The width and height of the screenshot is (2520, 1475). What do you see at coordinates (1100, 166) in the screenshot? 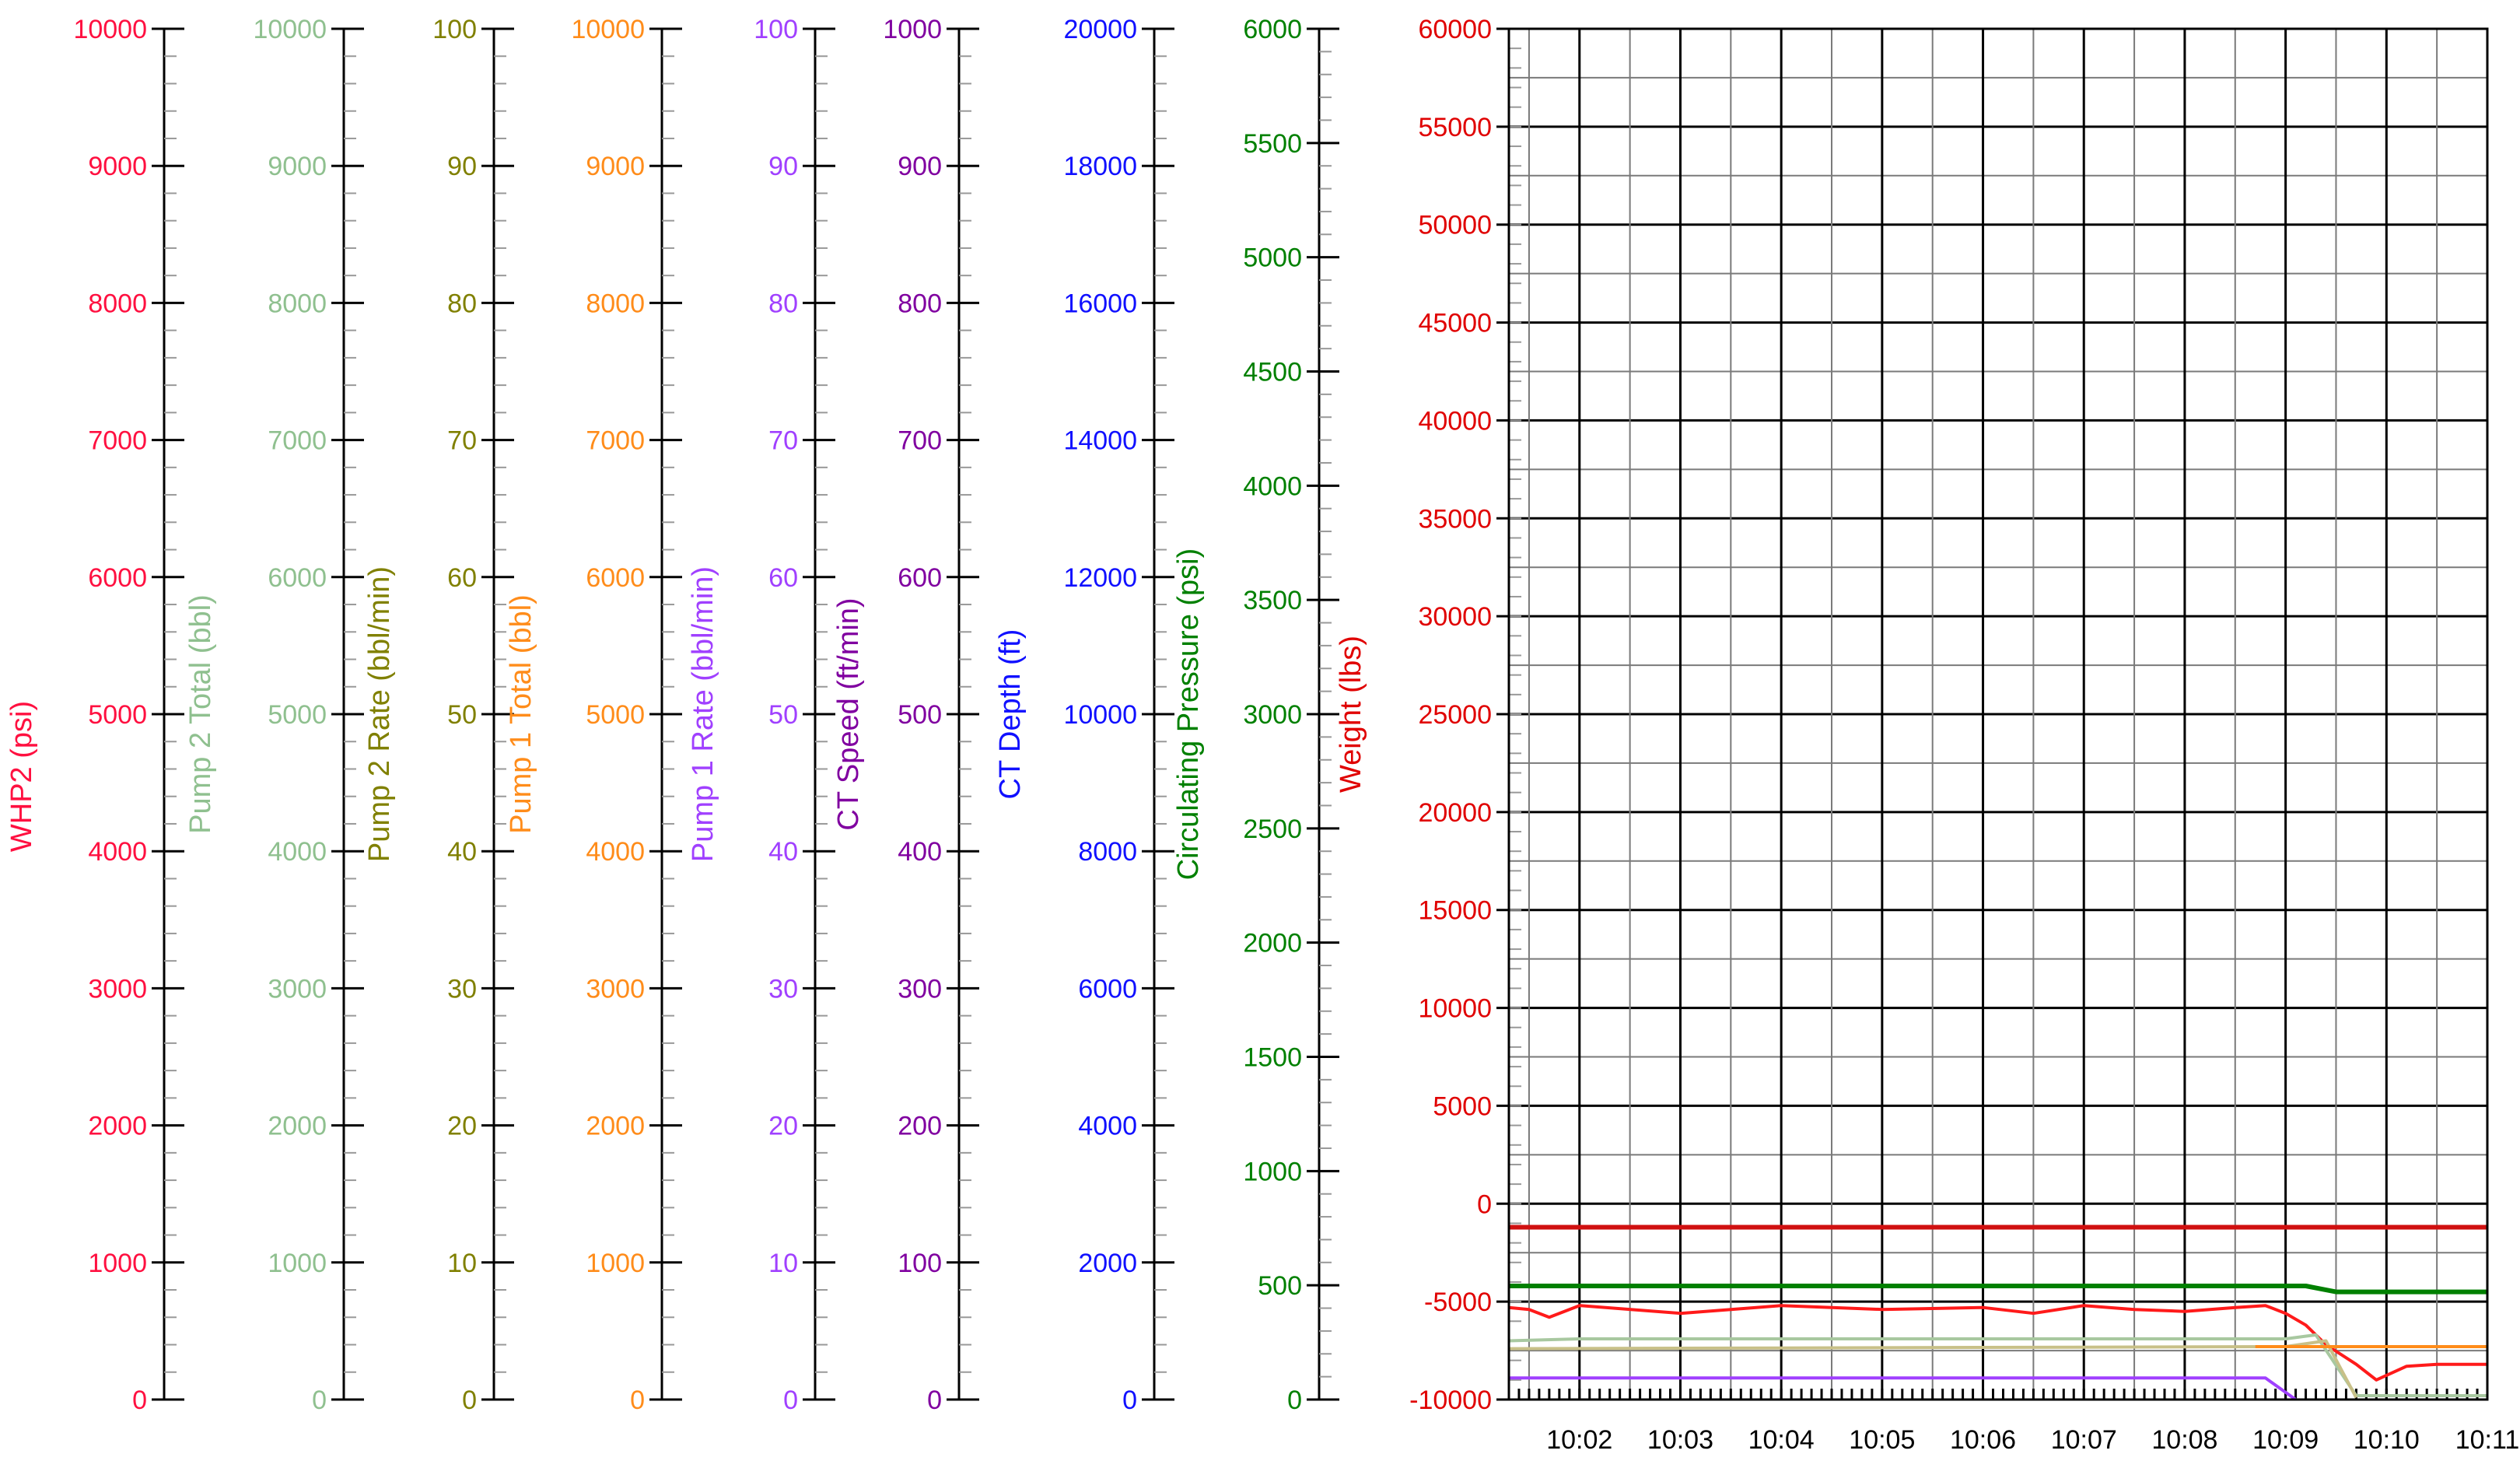
I see `tick-label-ctdep: 18000` at bounding box center [1100, 166].